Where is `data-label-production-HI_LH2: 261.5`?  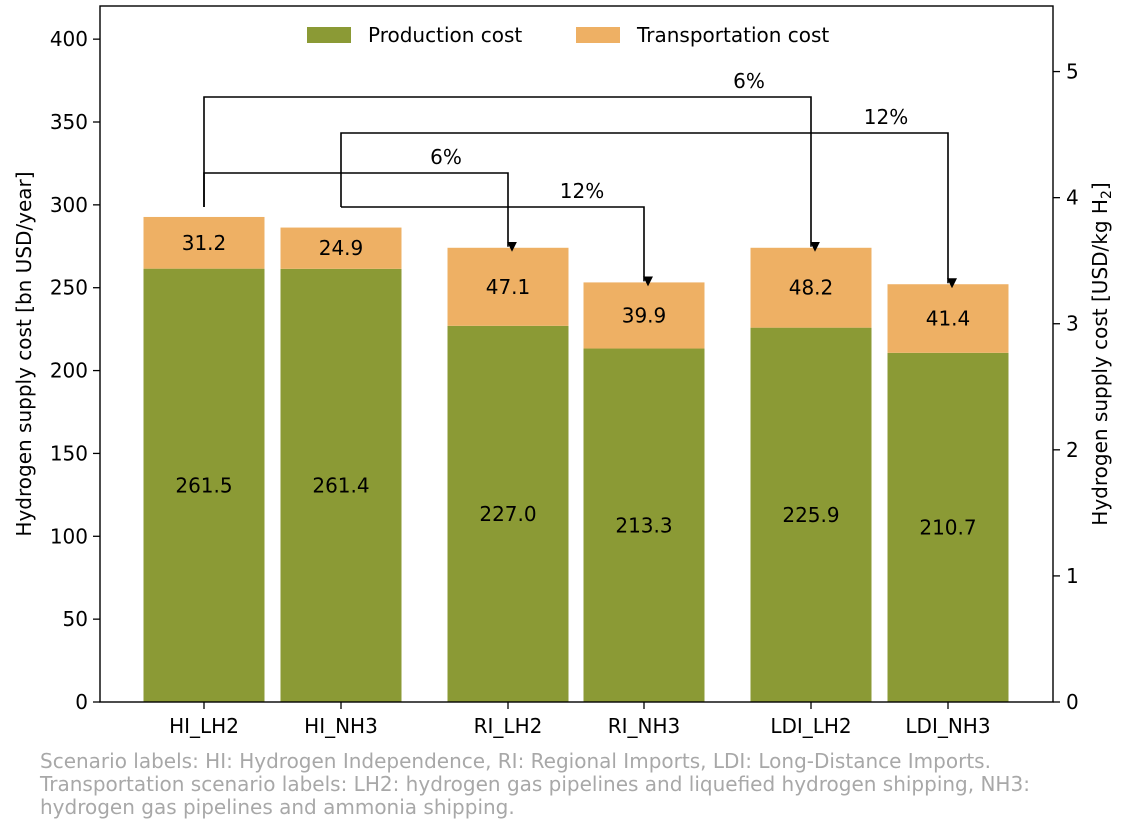 data-label-production-HI_LH2: 261.5 is located at coordinates (203, 485).